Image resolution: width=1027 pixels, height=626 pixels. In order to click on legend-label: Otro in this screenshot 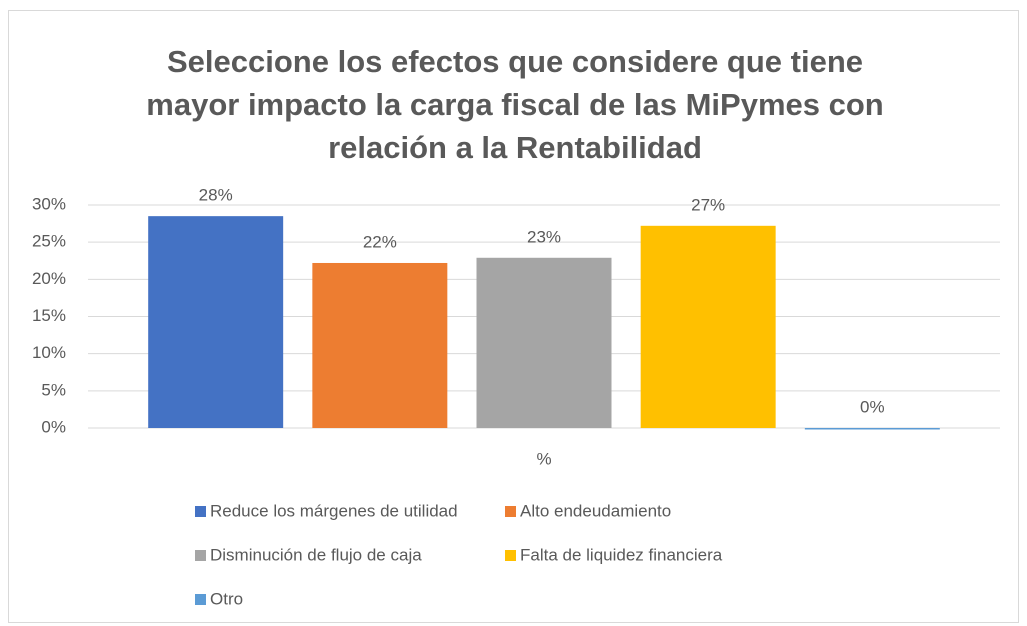, I will do `click(226, 598)`.